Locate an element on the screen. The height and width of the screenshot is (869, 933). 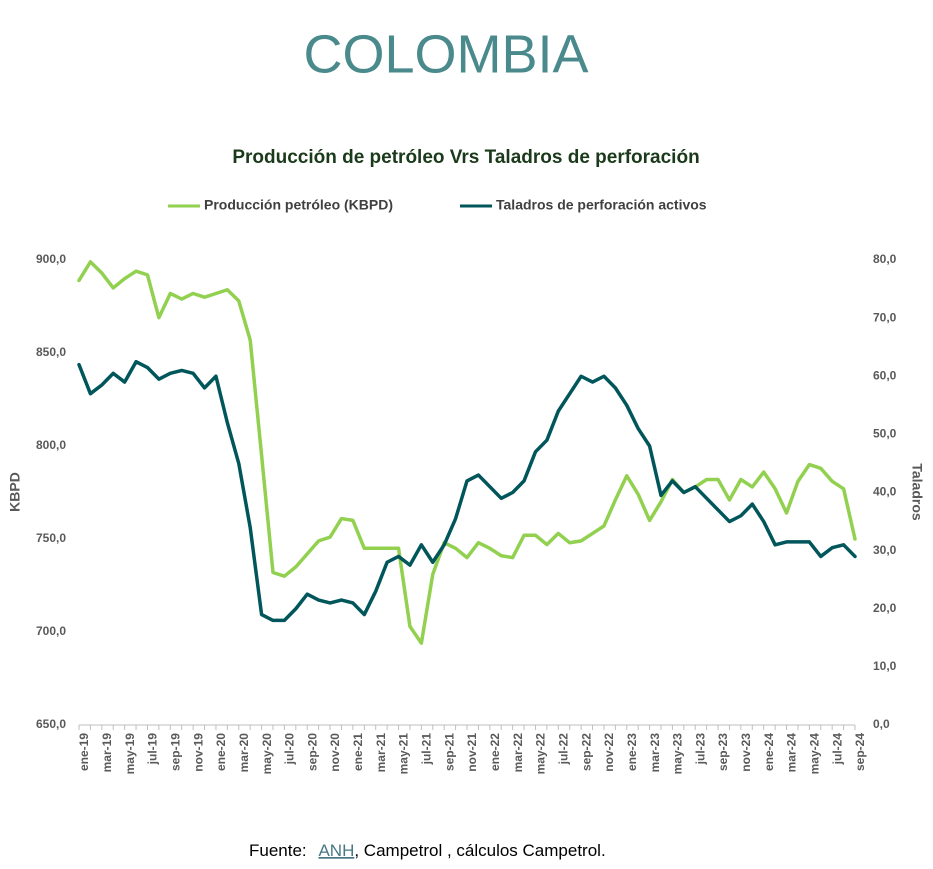
x-tick-label: jul-20 is located at coordinates (290, 749).